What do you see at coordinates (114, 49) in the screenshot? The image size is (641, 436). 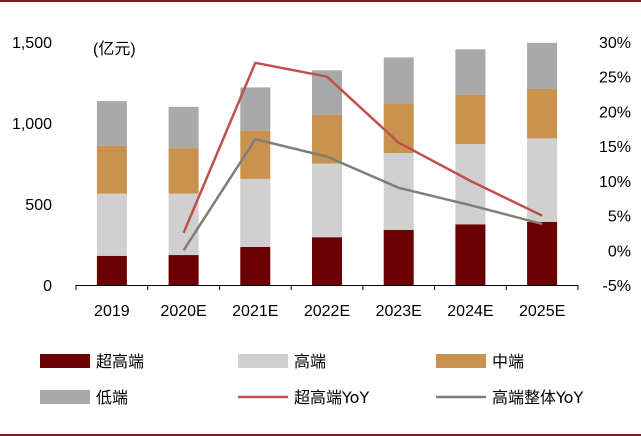 I see `unit-label: (亿元)` at bounding box center [114, 49].